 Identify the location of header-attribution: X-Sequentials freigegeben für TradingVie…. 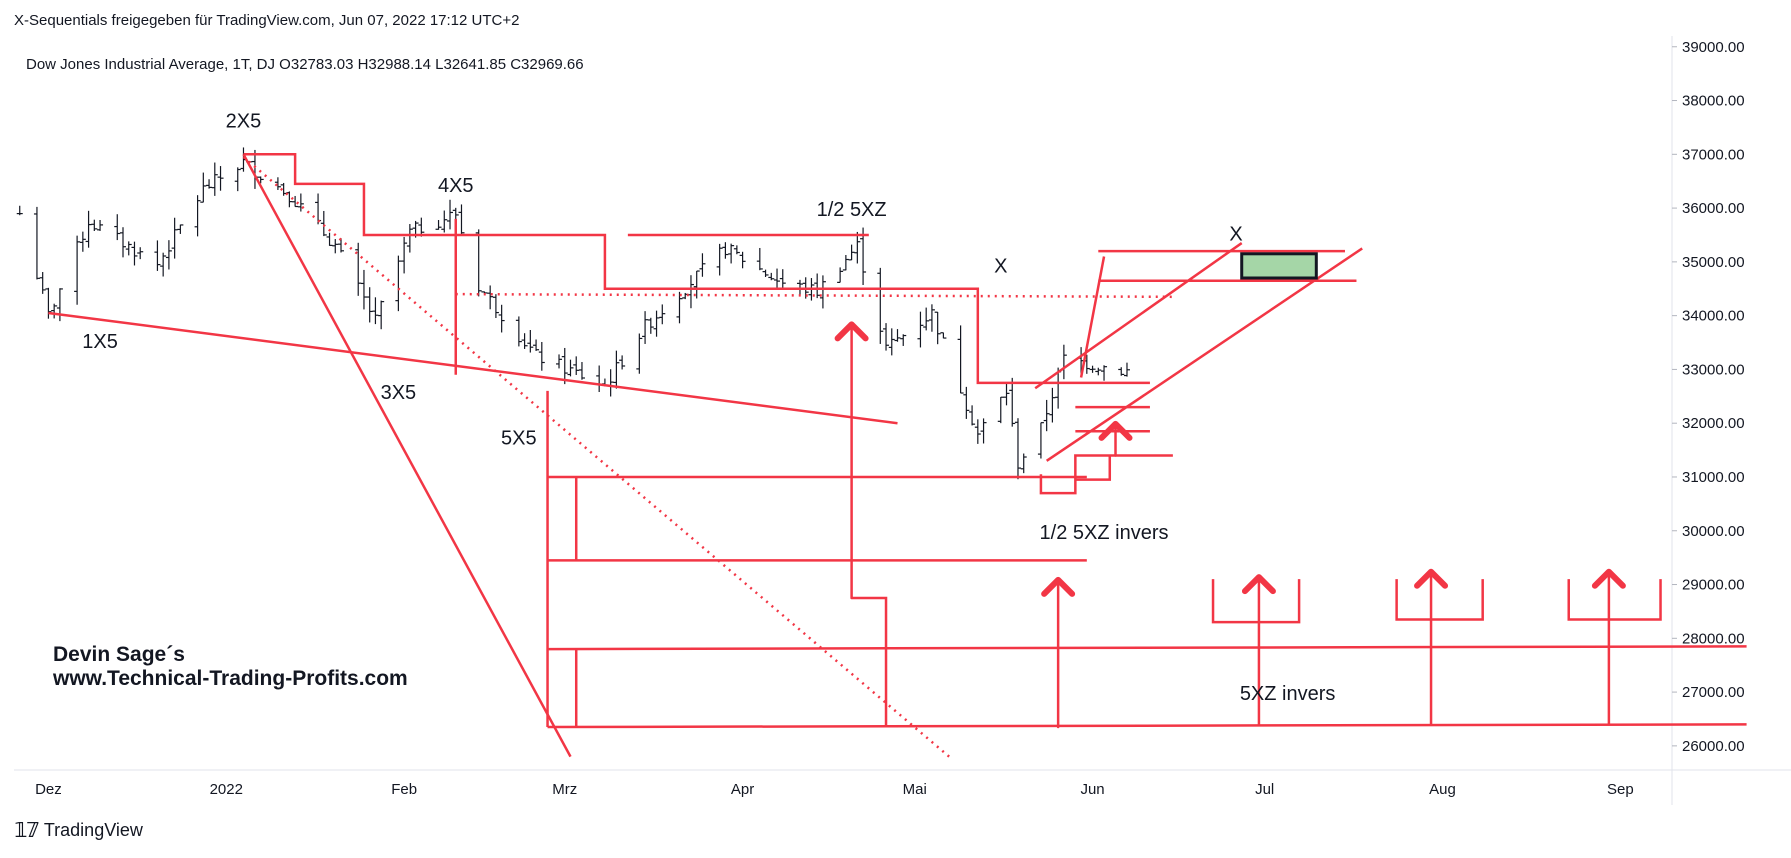
(267, 20).